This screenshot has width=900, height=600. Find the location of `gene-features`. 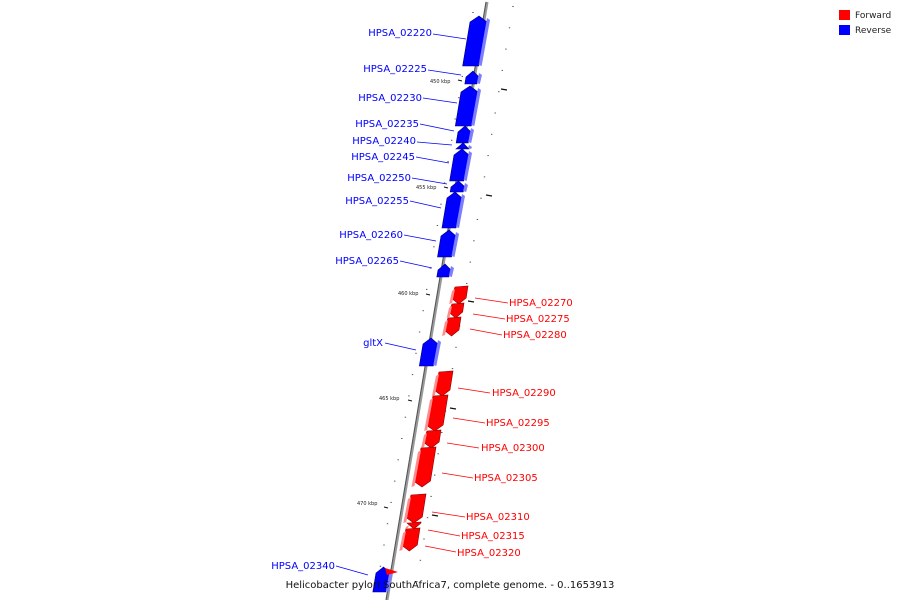

gene-features is located at coordinates (431, 304).